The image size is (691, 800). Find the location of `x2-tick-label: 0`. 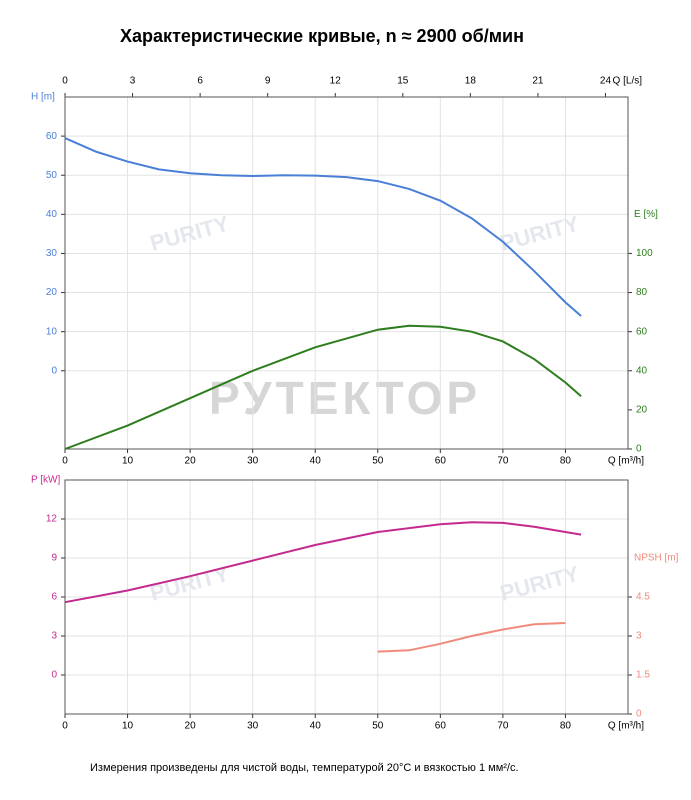

x2-tick-label: 0 is located at coordinates (65, 81).